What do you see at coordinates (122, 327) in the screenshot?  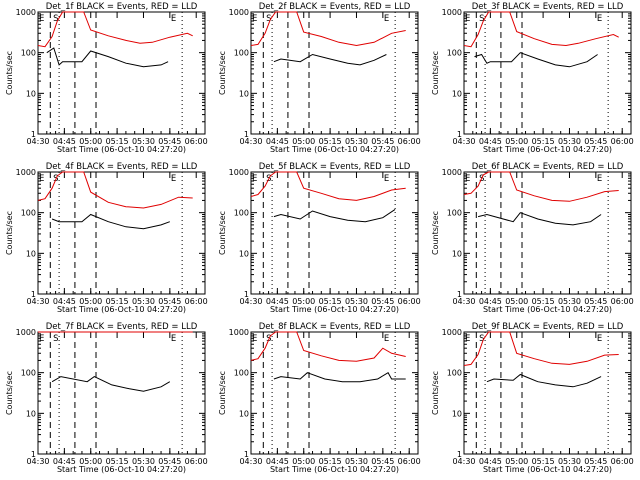 I see `chart-title: Det_7f BLACK = Events, RED = LLD` at bounding box center [122, 327].